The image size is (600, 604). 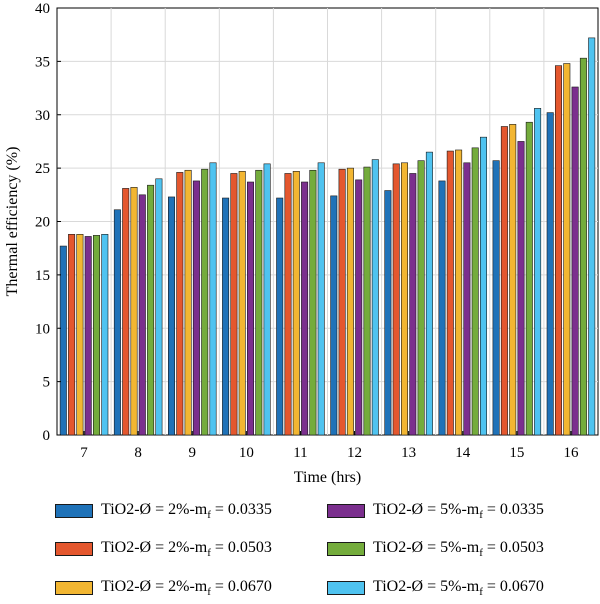 What do you see at coordinates (241, 586) in the screenshot?
I see `legend-label-value: = 0.0670` at bounding box center [241, 586].